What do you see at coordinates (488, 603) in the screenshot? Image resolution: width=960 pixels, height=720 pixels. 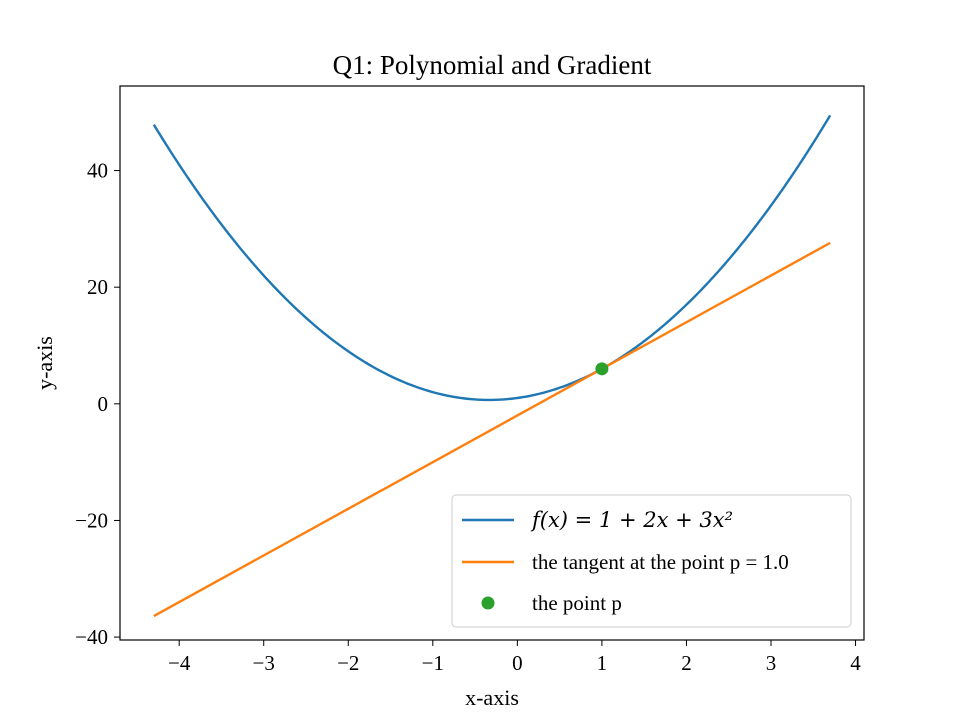 I see `legend-point-swatch` at bounding box center [488, 603].